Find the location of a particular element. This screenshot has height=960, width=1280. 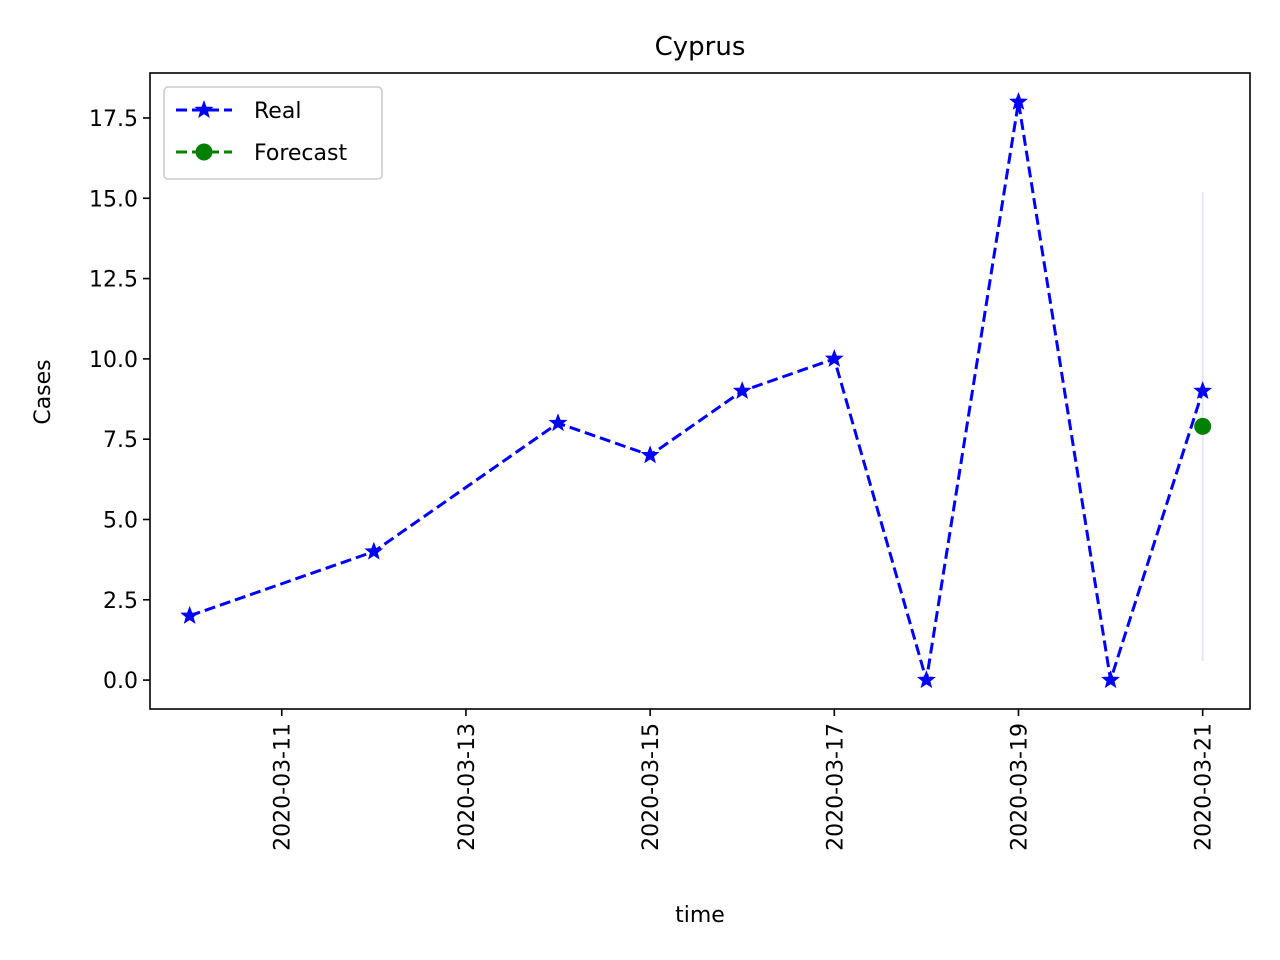

y-tick-label: 5.0 is located at coordinates (120, 520).